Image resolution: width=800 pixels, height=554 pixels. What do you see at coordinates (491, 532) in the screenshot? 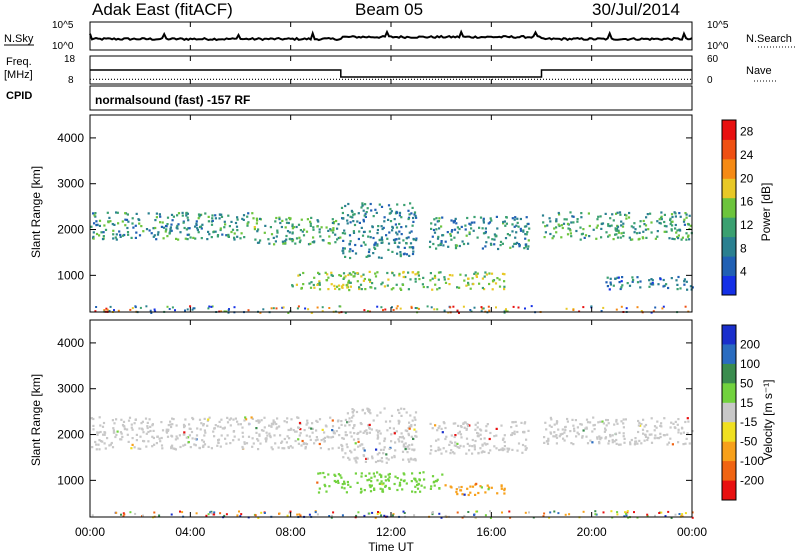
I see `xtick-label: 16:00` at bounding box center [491, 532].